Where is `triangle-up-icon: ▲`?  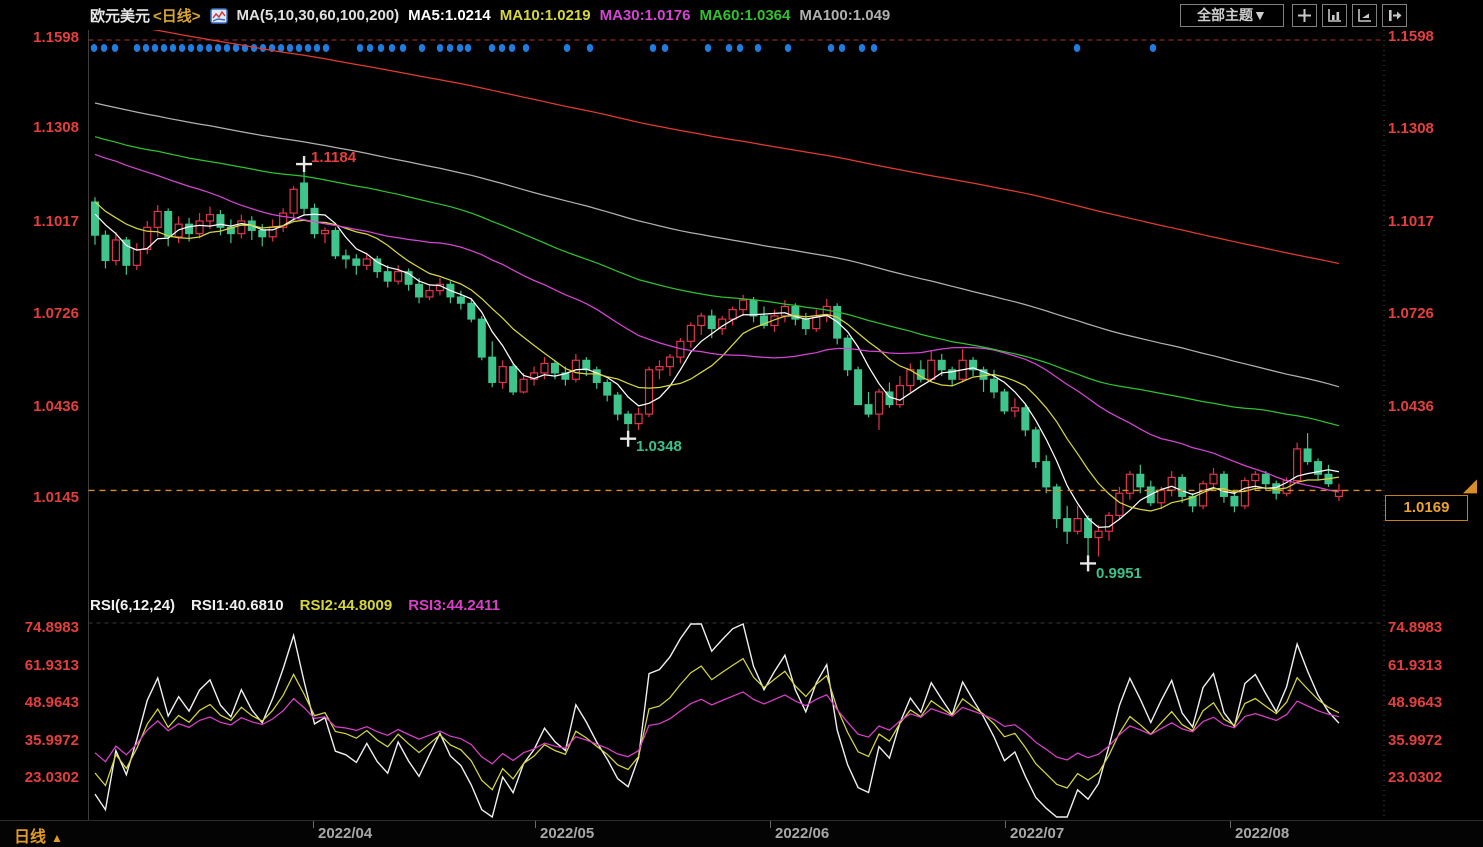 triangle-up-icon: ▲ is located at coordinates (57, 838).